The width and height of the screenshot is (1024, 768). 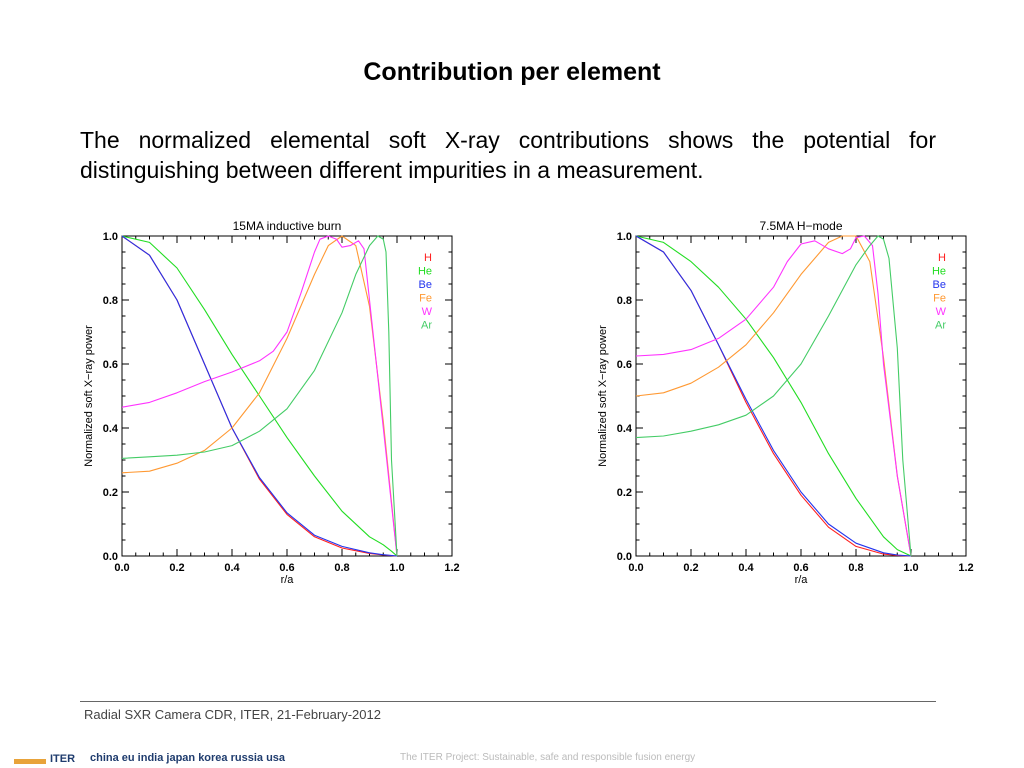 What do you see at coordinates (508, 701) in the screenshot?
I see `footer-divider` at bounding box center [508, 701].